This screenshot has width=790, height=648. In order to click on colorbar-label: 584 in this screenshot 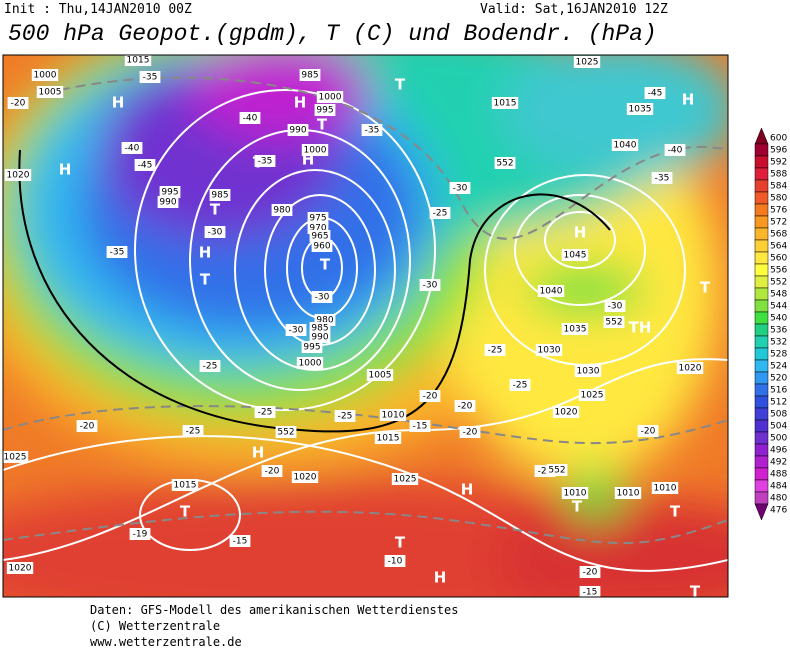, I will do `click(778, 187)`.